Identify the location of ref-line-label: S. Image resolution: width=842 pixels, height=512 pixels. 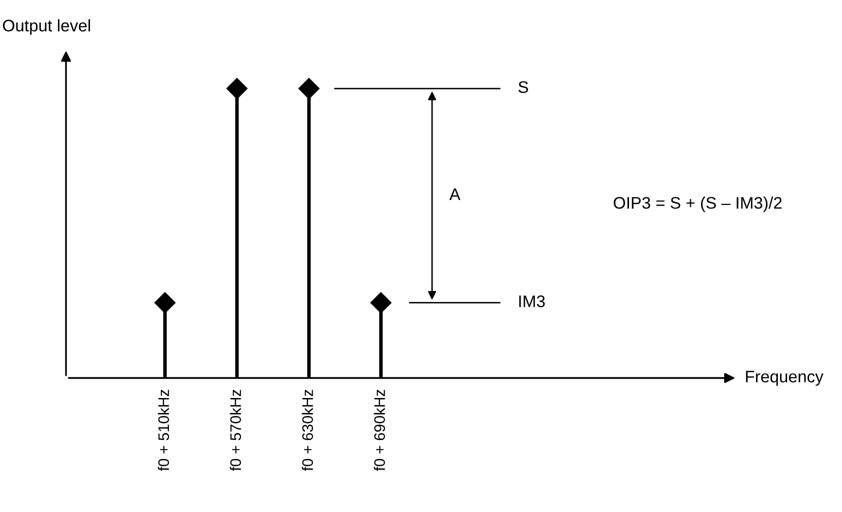
(523, 87).